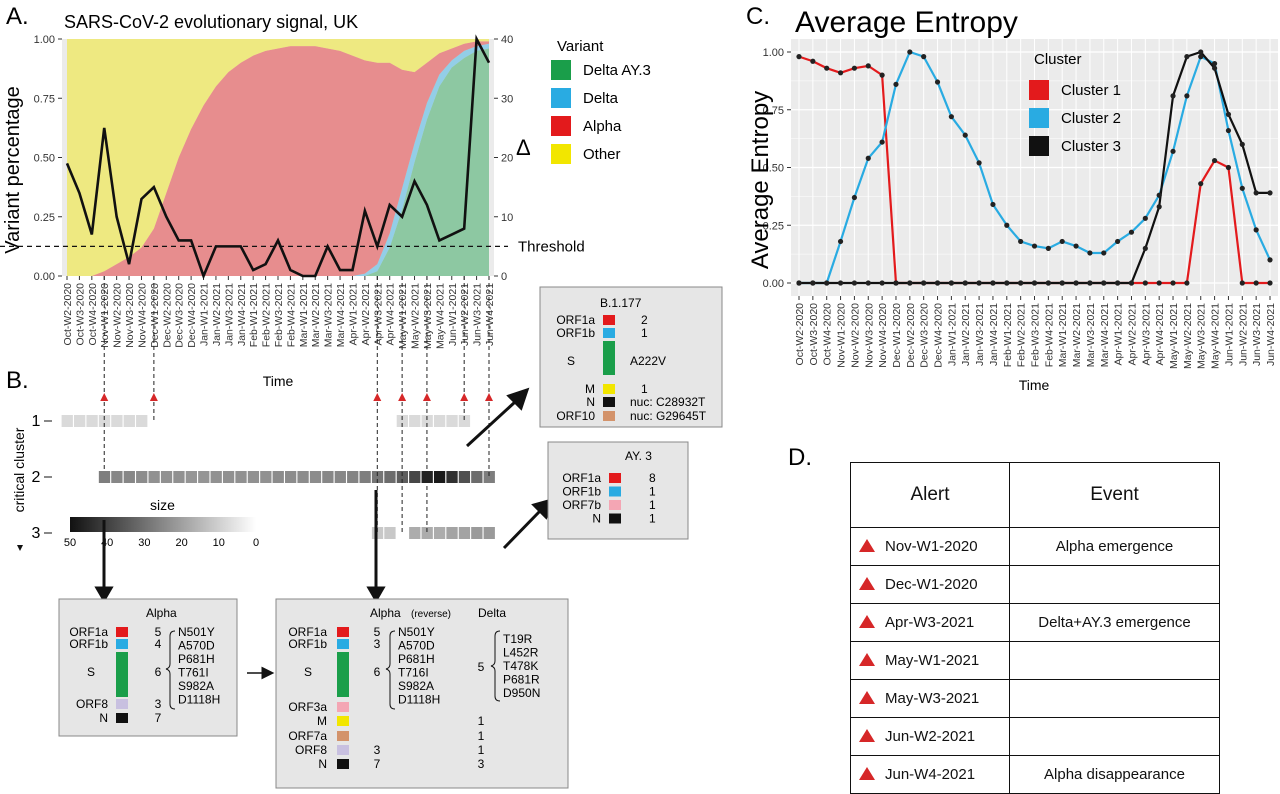 The image size is (1280, 794). Describe the element at coordinates (170, 670) in the screenshot. I see `brace` at that location.